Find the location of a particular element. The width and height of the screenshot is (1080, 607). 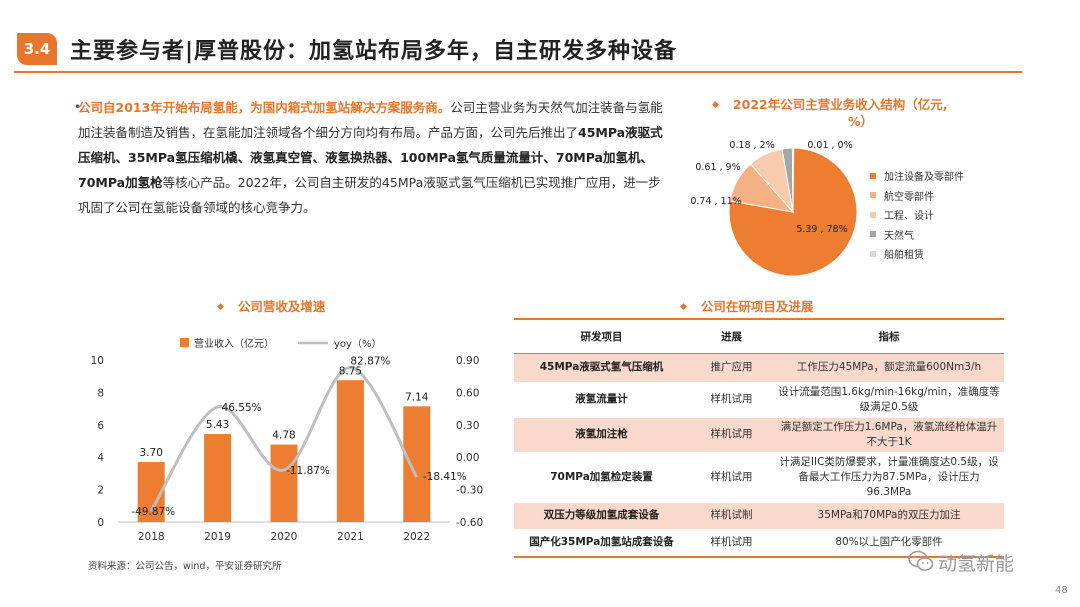

y-left-tick: 10 is located at coordinates (97, 361).